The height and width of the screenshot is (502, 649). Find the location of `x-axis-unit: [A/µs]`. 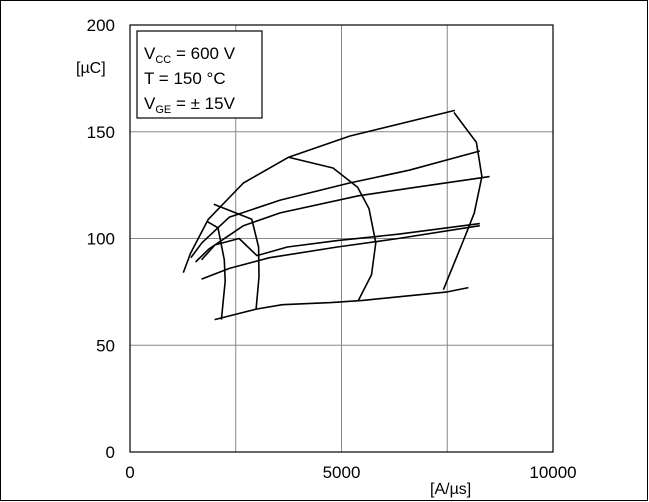

x-axis-unit: [A/µs] is located at coordinates (450, 489).